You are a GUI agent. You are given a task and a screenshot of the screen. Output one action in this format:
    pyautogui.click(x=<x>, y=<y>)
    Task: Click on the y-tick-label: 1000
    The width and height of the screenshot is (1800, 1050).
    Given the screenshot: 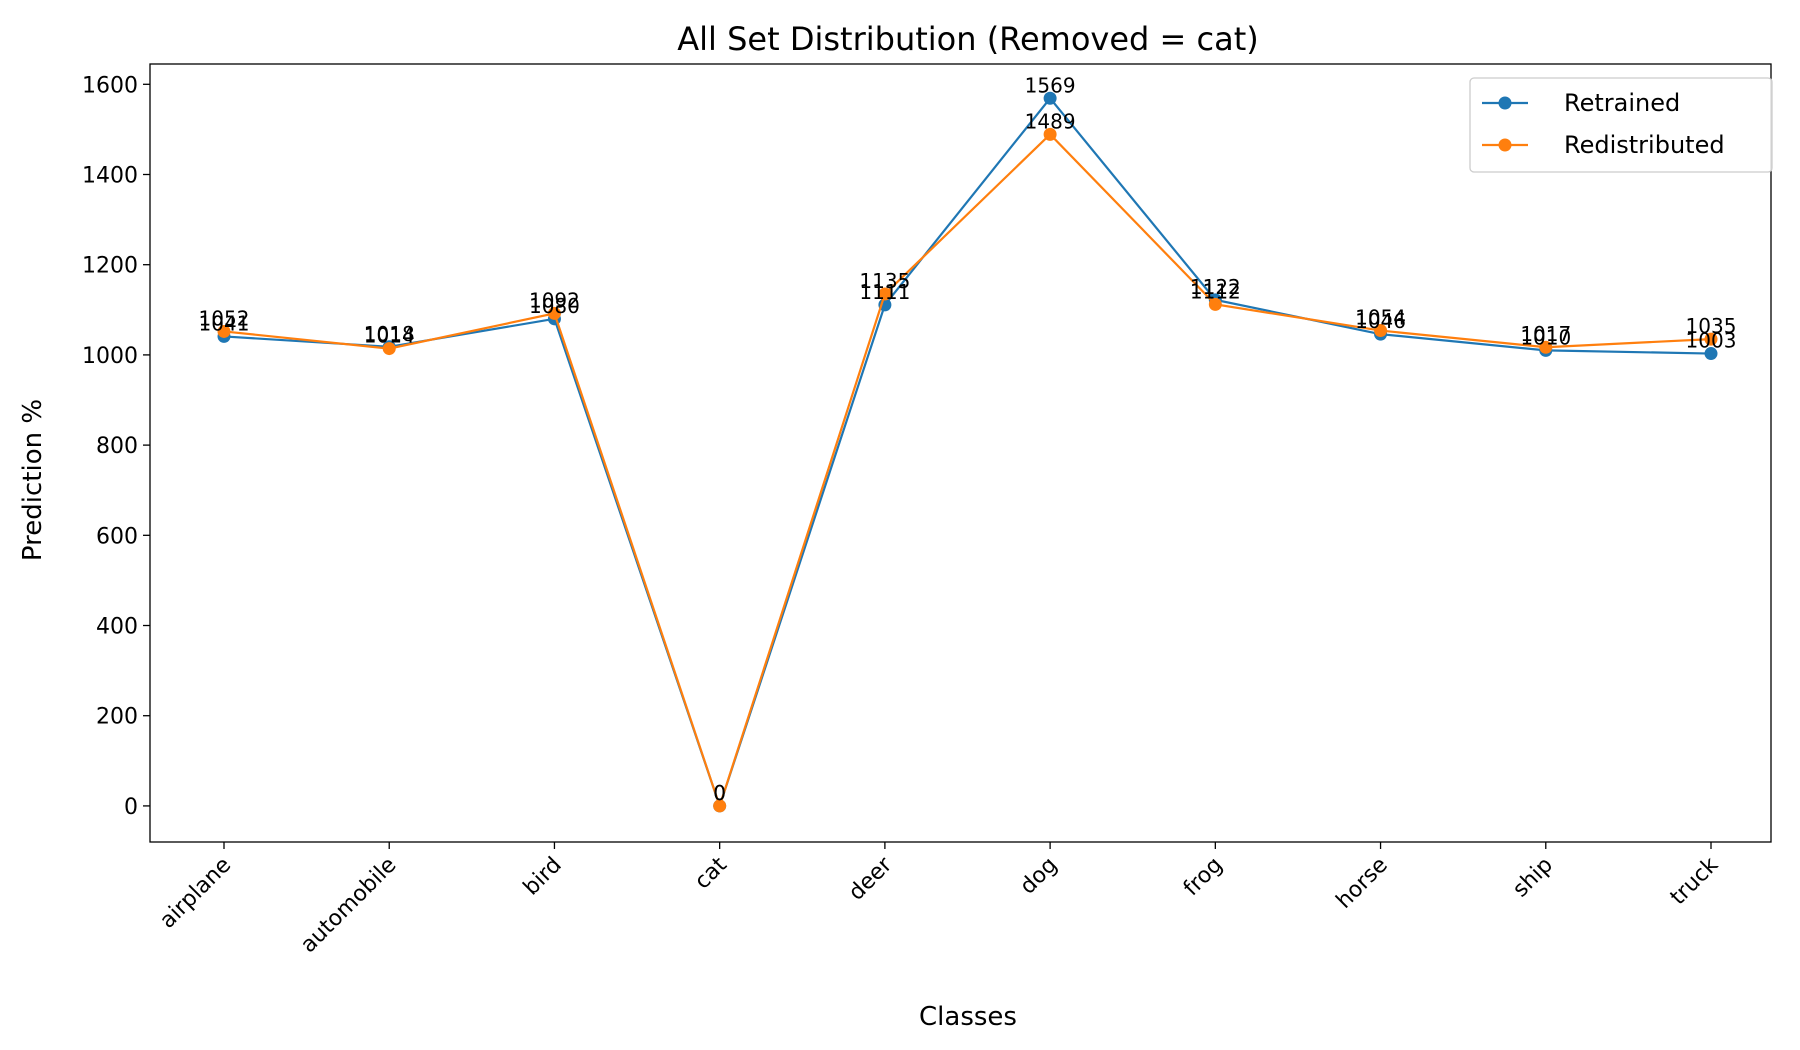 What is the action you would take?
    pyautogui.click(x=110, y=356)
    